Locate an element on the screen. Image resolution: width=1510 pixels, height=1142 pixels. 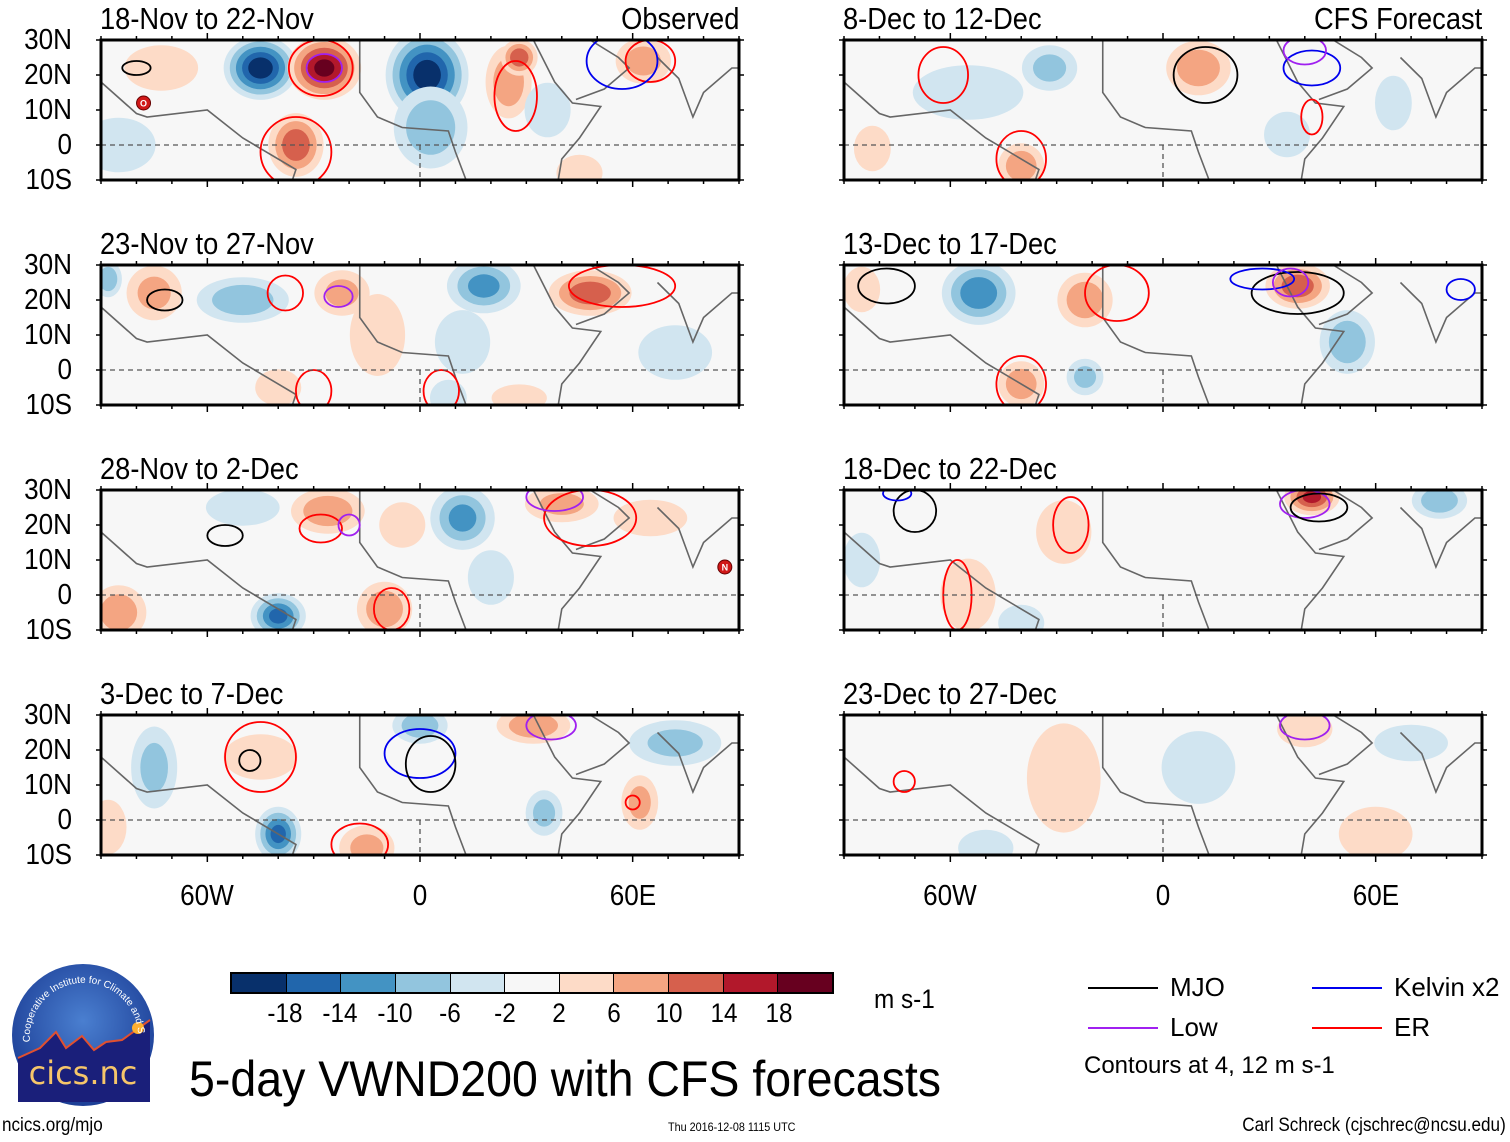
logo-sun is located at coordinates (138, 1028).